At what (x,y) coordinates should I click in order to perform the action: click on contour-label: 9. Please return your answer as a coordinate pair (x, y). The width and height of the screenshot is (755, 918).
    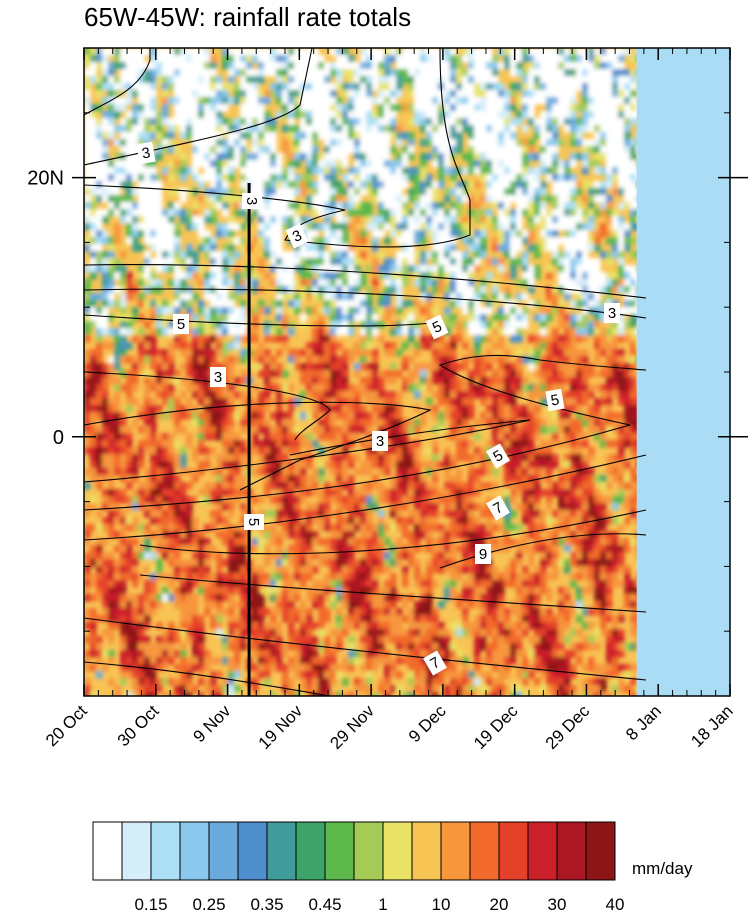
    Looking at the image, I should click on (483, 554).